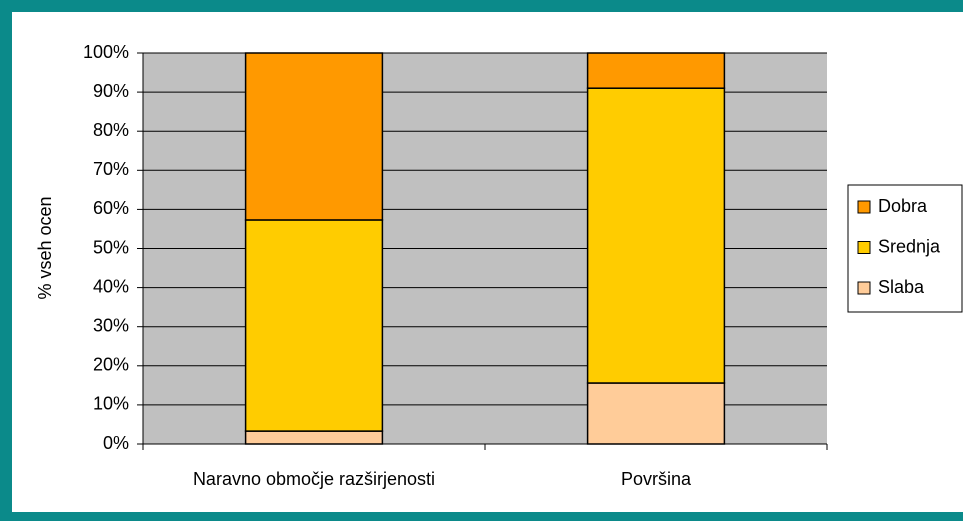 The width and height of the screenshot is (963, 521). I want to click on x-tick-label: Površina, so click(656, 479).